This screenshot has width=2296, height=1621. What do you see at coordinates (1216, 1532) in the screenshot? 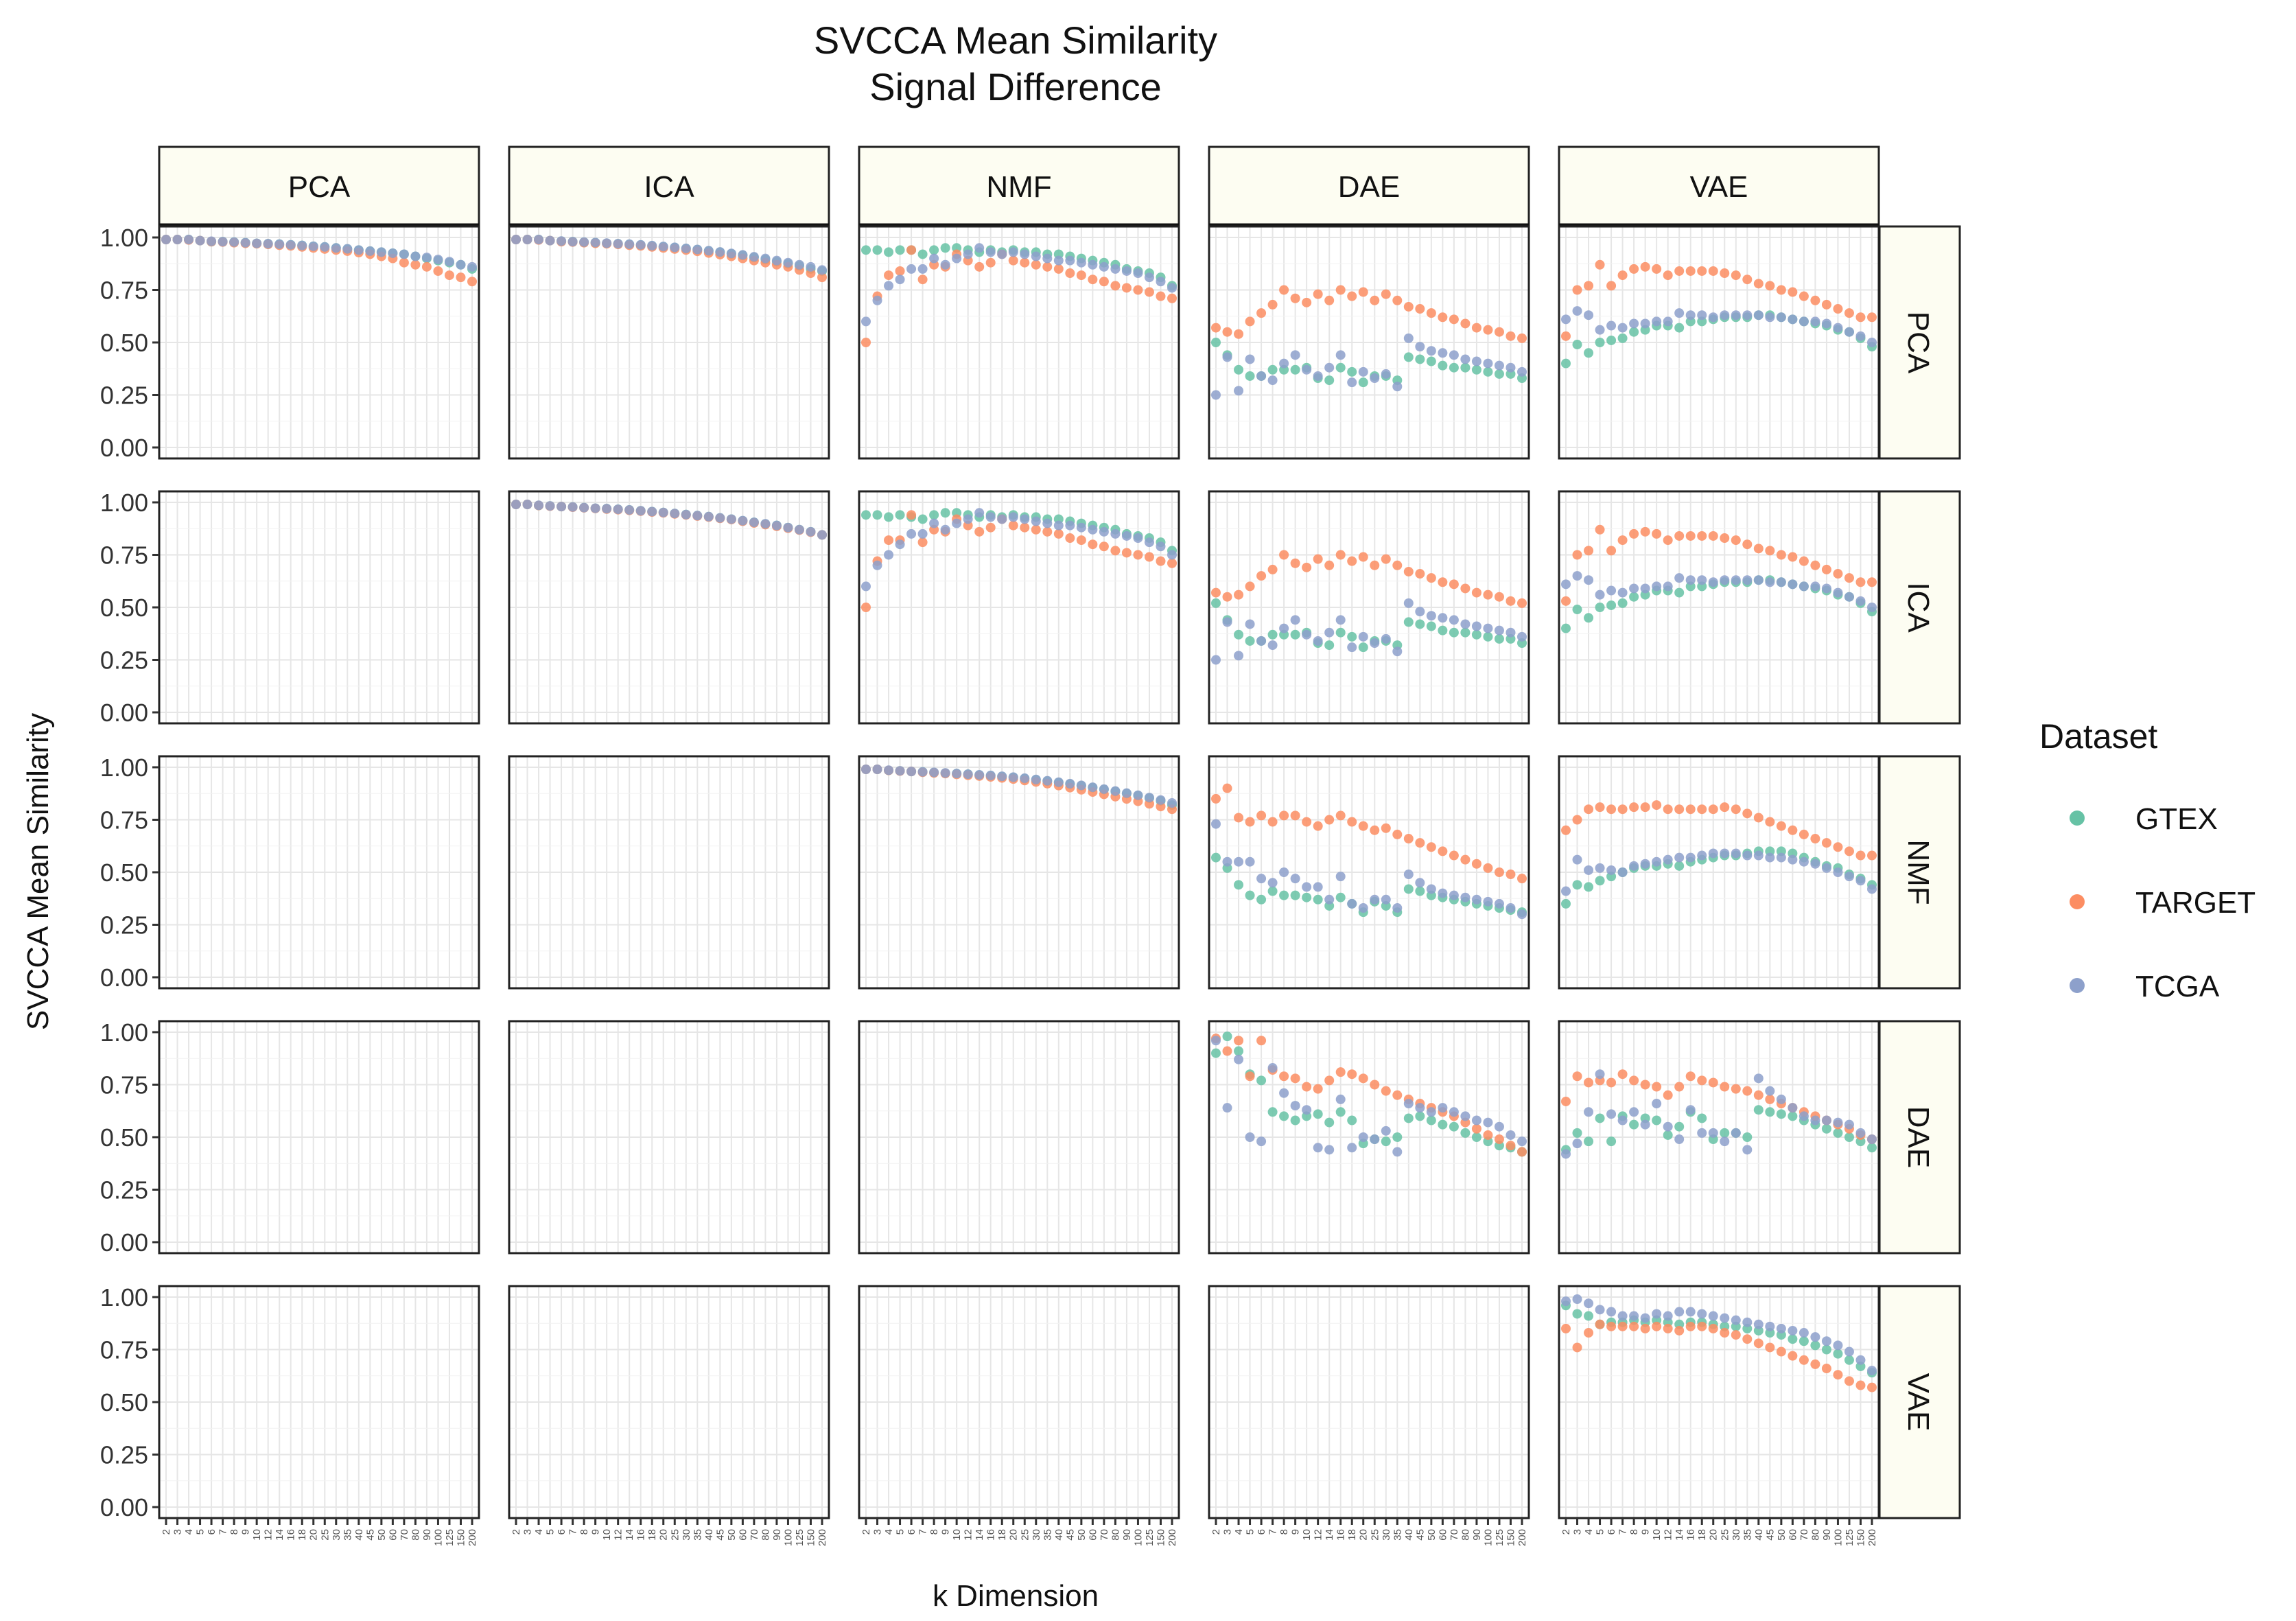
I see `x-tick-label: 2` at bounding box center [1216, 1532].